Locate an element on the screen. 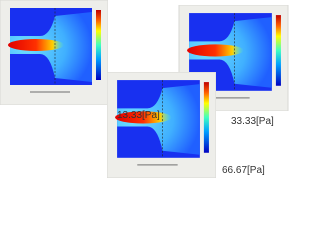 Image resolution: width=320 pixels, height=240 pixels. panel-label: 13.33[Pa] is located at coordinates (138, 115).